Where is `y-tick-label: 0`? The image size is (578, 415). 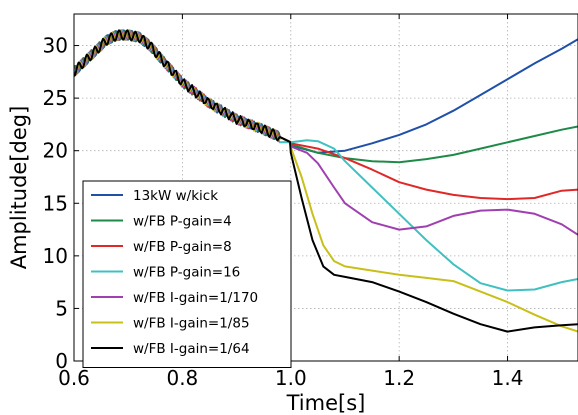 y-tick-label: 0 is located at coordinates (61, 361).